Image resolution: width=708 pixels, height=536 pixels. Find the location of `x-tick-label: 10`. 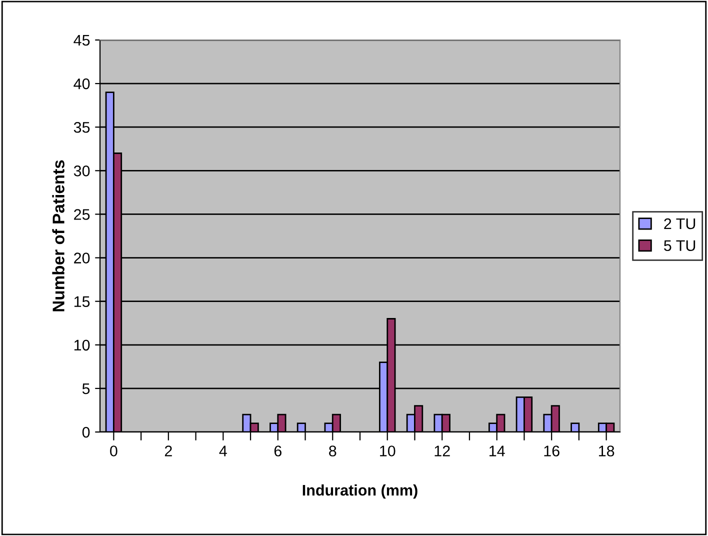

x-tick-label: 10 is located at coordinates (388, 451).